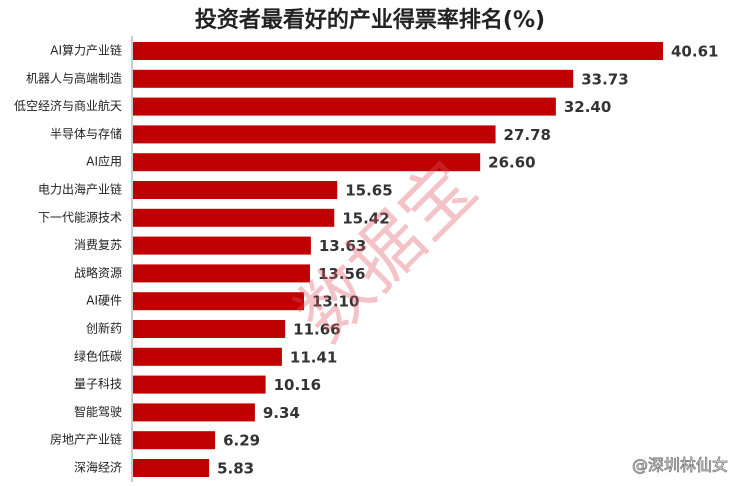 Image resolution: width=740 pixels, height=486 pixels. What do you see at coordinates (98, 467) in the screenshot?
I see `category-label: 深海经济` at bounding box center [98, 467].